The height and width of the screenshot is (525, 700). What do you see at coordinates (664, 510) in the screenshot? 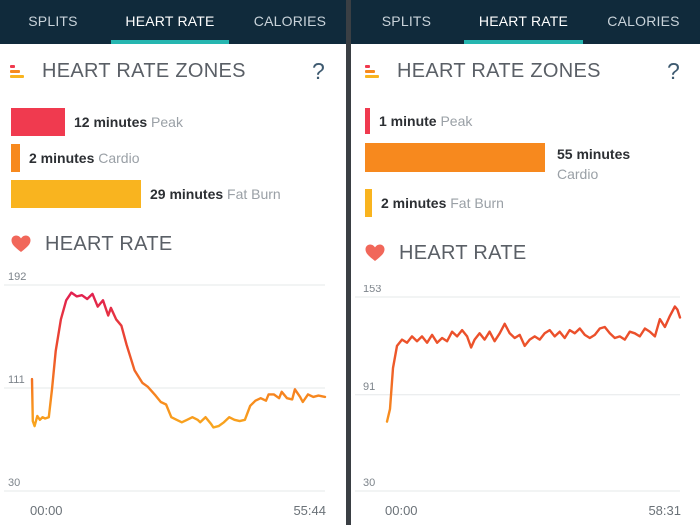
I see `x-end-label: 58:31` at bounding box center [664, 510].